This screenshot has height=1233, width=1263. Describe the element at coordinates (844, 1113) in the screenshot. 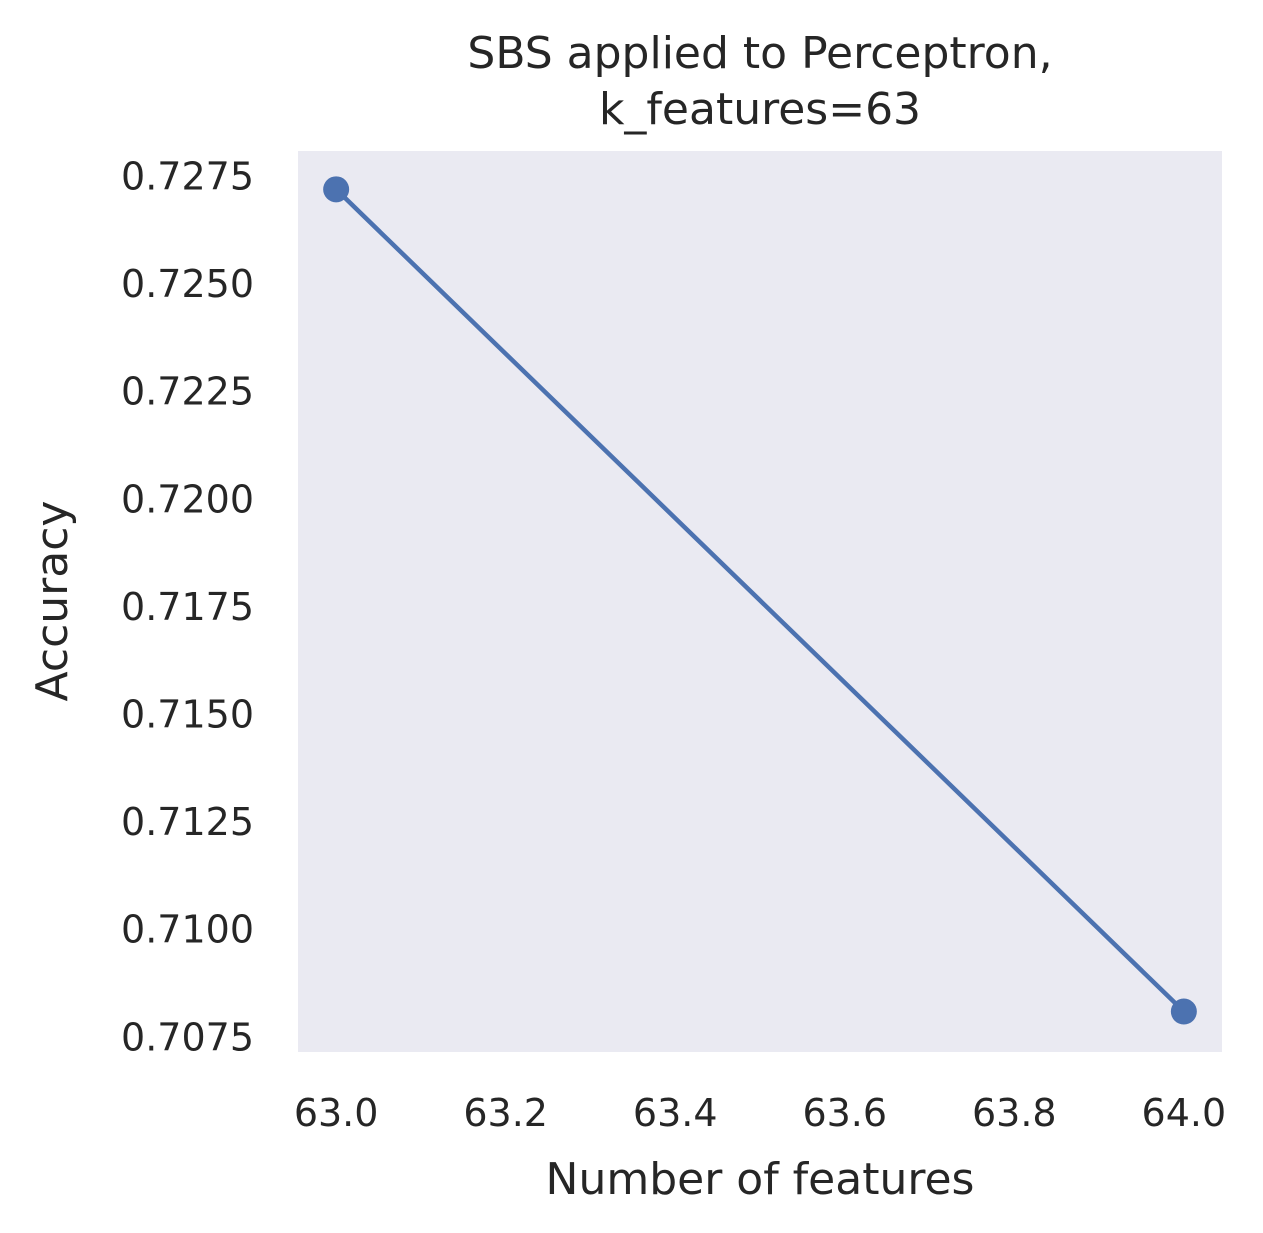

I see `x-tick-label: 63.6` at that location.